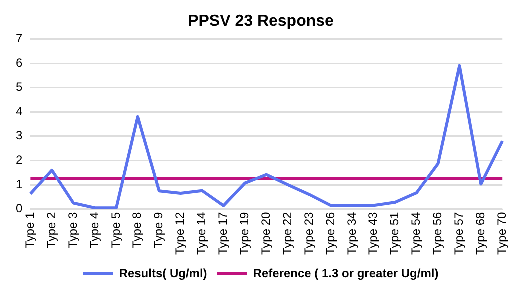 This screenshot has width=520, height=290. Describe the element at coordinates (437, 234) in the screenshot. I see `x-tick-label: Type 56` at that location.